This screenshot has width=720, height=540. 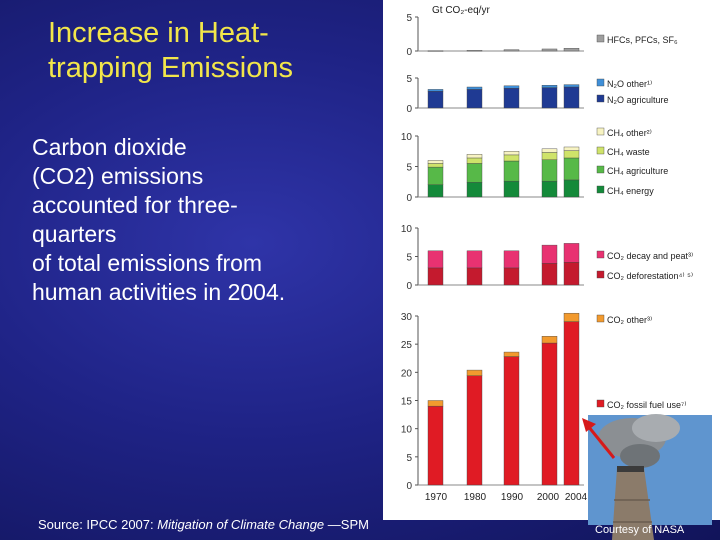 I want to click on bar-ch4-s1-1990, so click(x=511, y=171).